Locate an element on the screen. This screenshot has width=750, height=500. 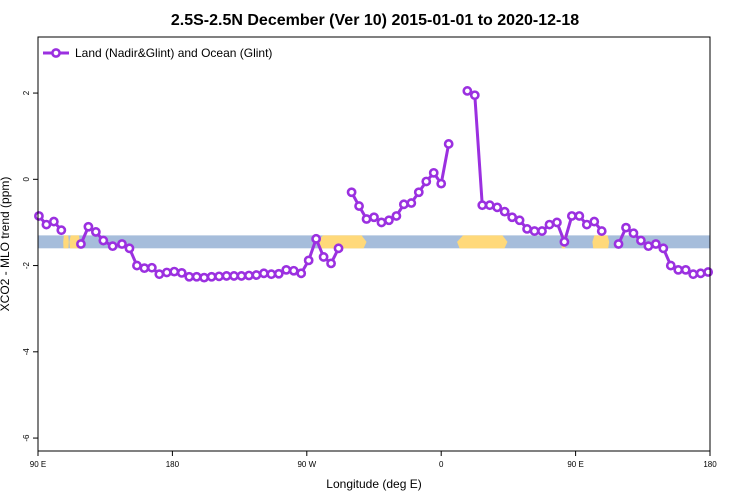
x-tick-label: 90 W is located at coordinates (306, 464).